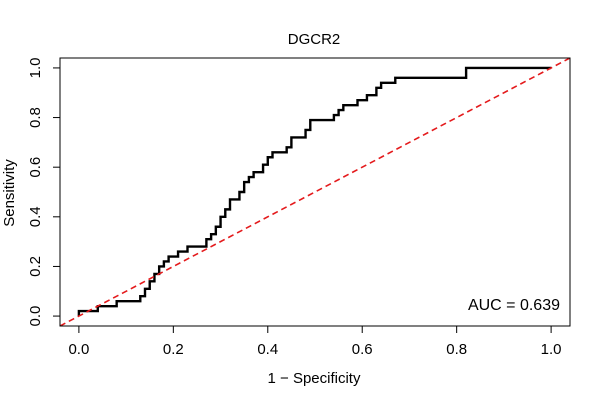  What do you see at coordinates (9, 193) in the screenshot?
I see `y-axis-label: Sensitivity` at bounding box center [9, 193].